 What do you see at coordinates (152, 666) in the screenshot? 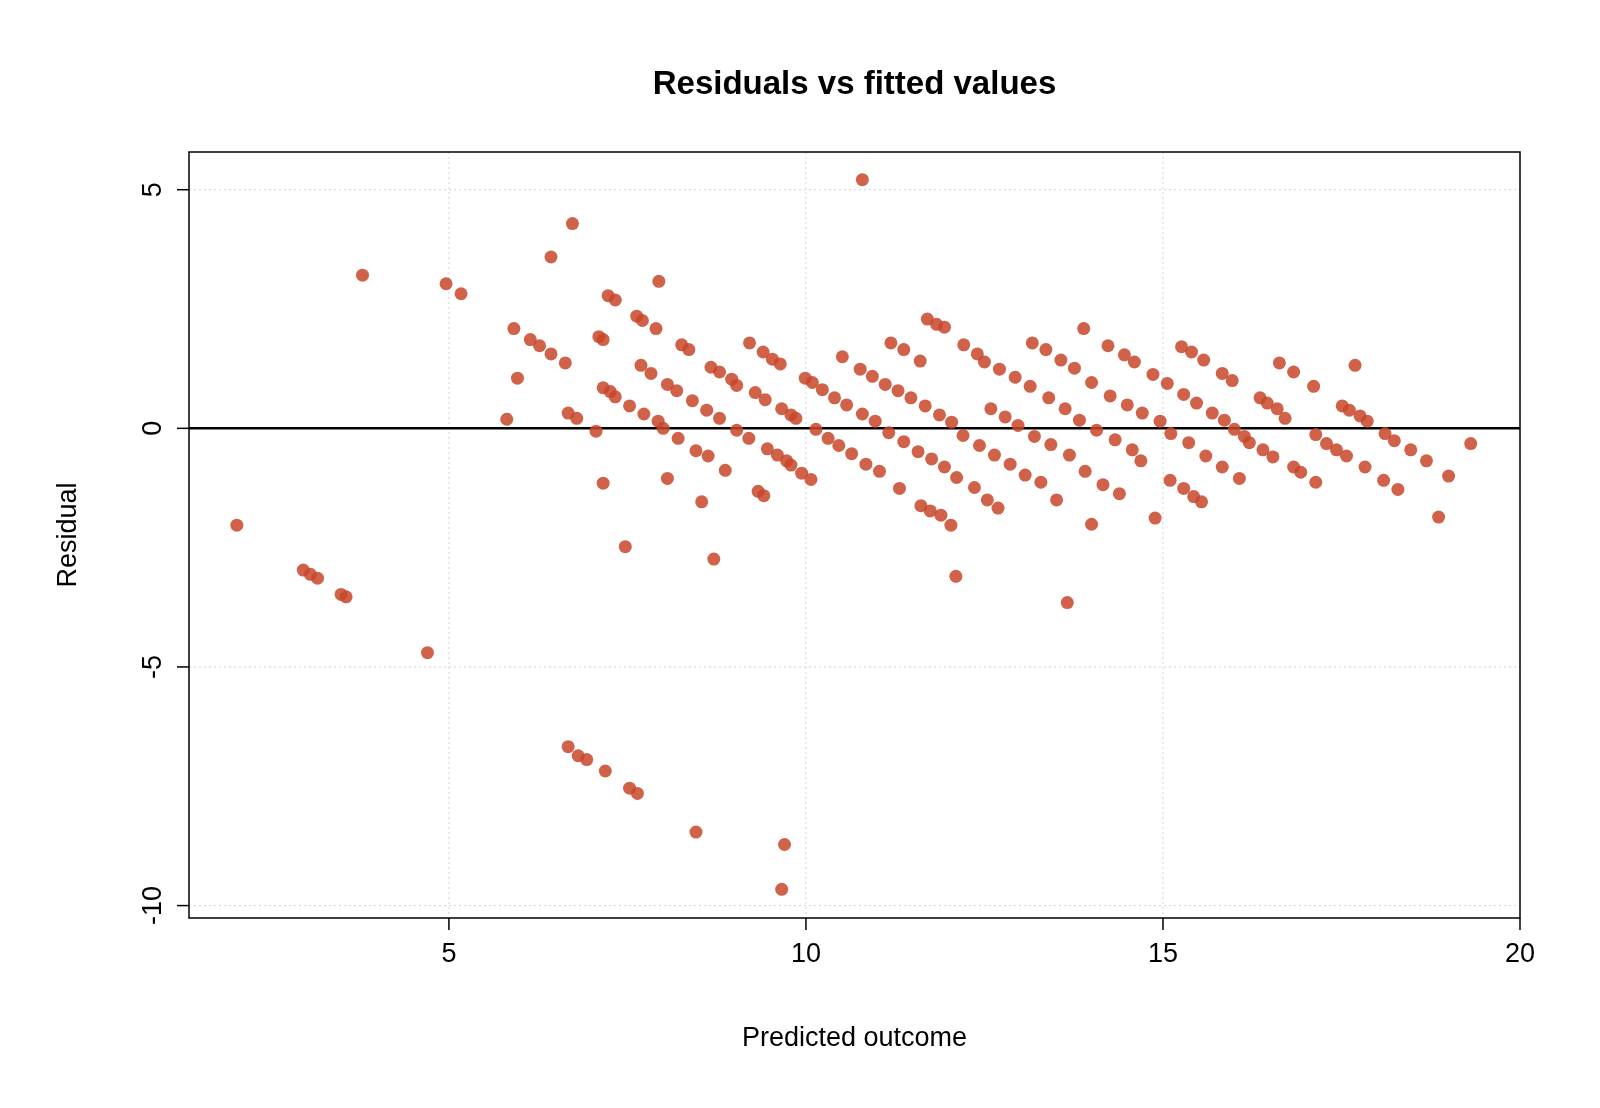
I see `y-tick-label: -5` at bounding box center [152, 666].